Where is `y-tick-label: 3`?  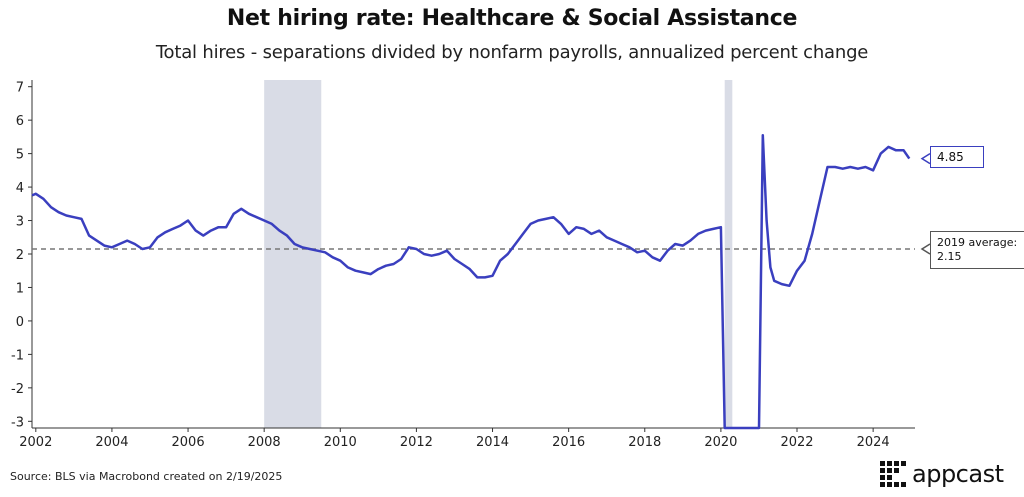 y-tick-label: 3 is located at coordinates (20, 222).